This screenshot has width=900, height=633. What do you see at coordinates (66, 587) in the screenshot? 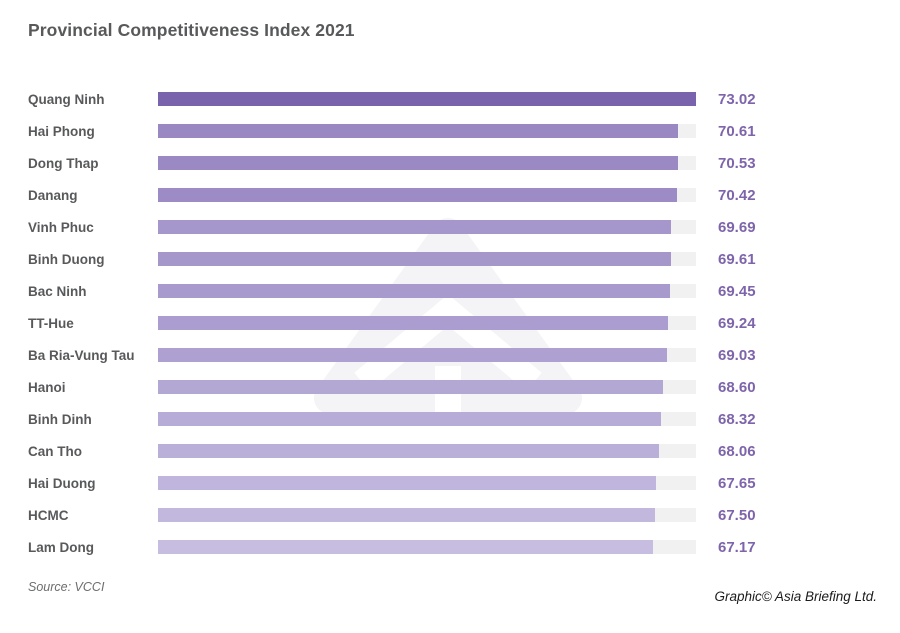
I see `source-note: Source: VCCI` at bounding box center [66, 587].